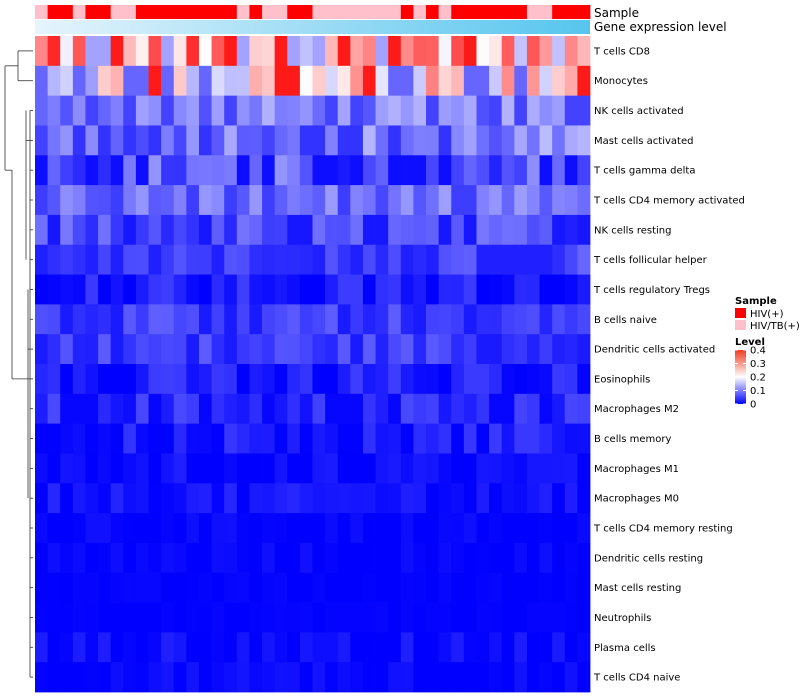 Image resolution: width=800 pixels, height=700 pixels. I want to click on row-label: T cells regulatory Tregs, so click(651, 290).